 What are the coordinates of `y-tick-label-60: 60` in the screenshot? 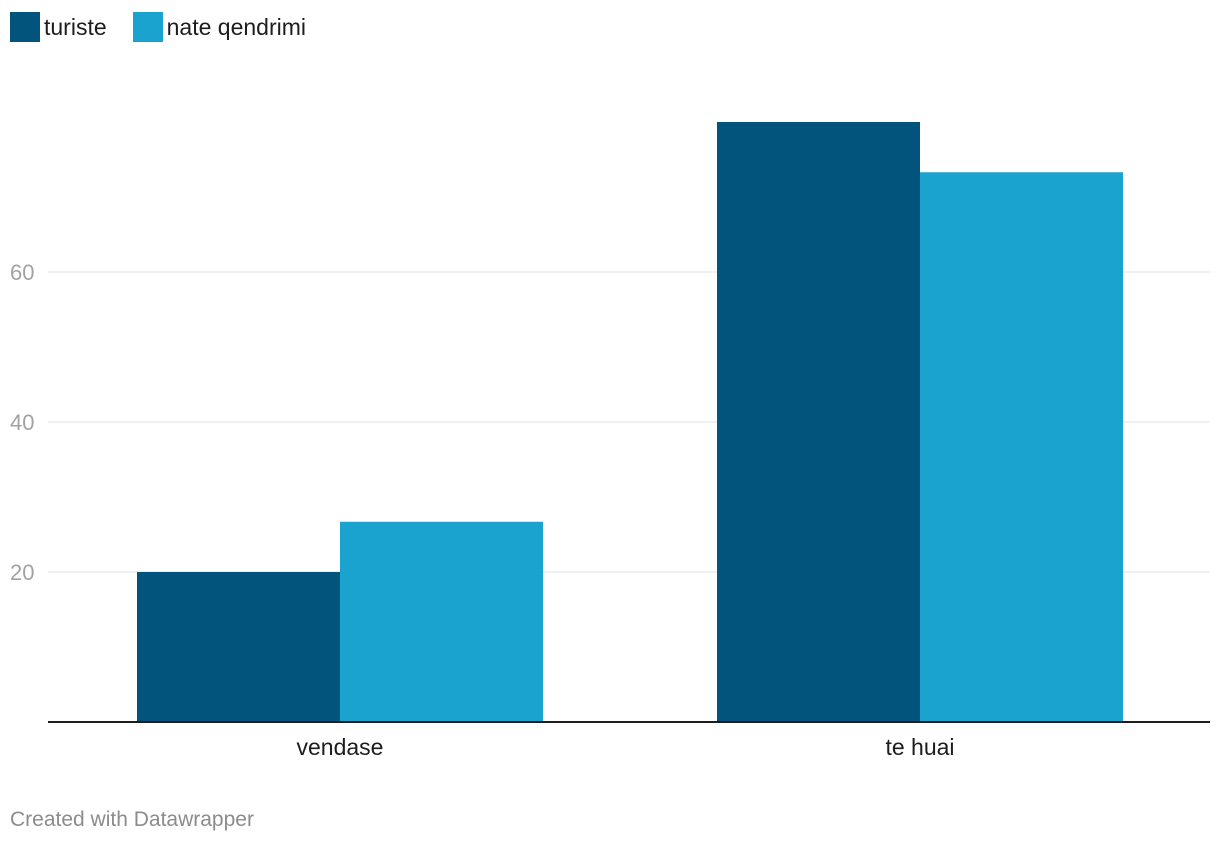 It's located at (22, 272).